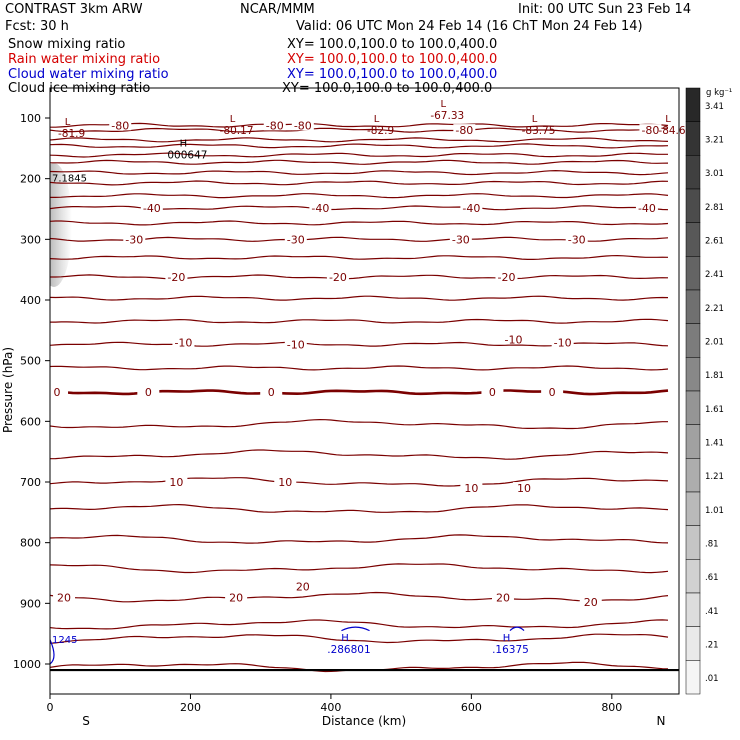  I want to click on colorbar-label: 1.81, so click(714, 376).